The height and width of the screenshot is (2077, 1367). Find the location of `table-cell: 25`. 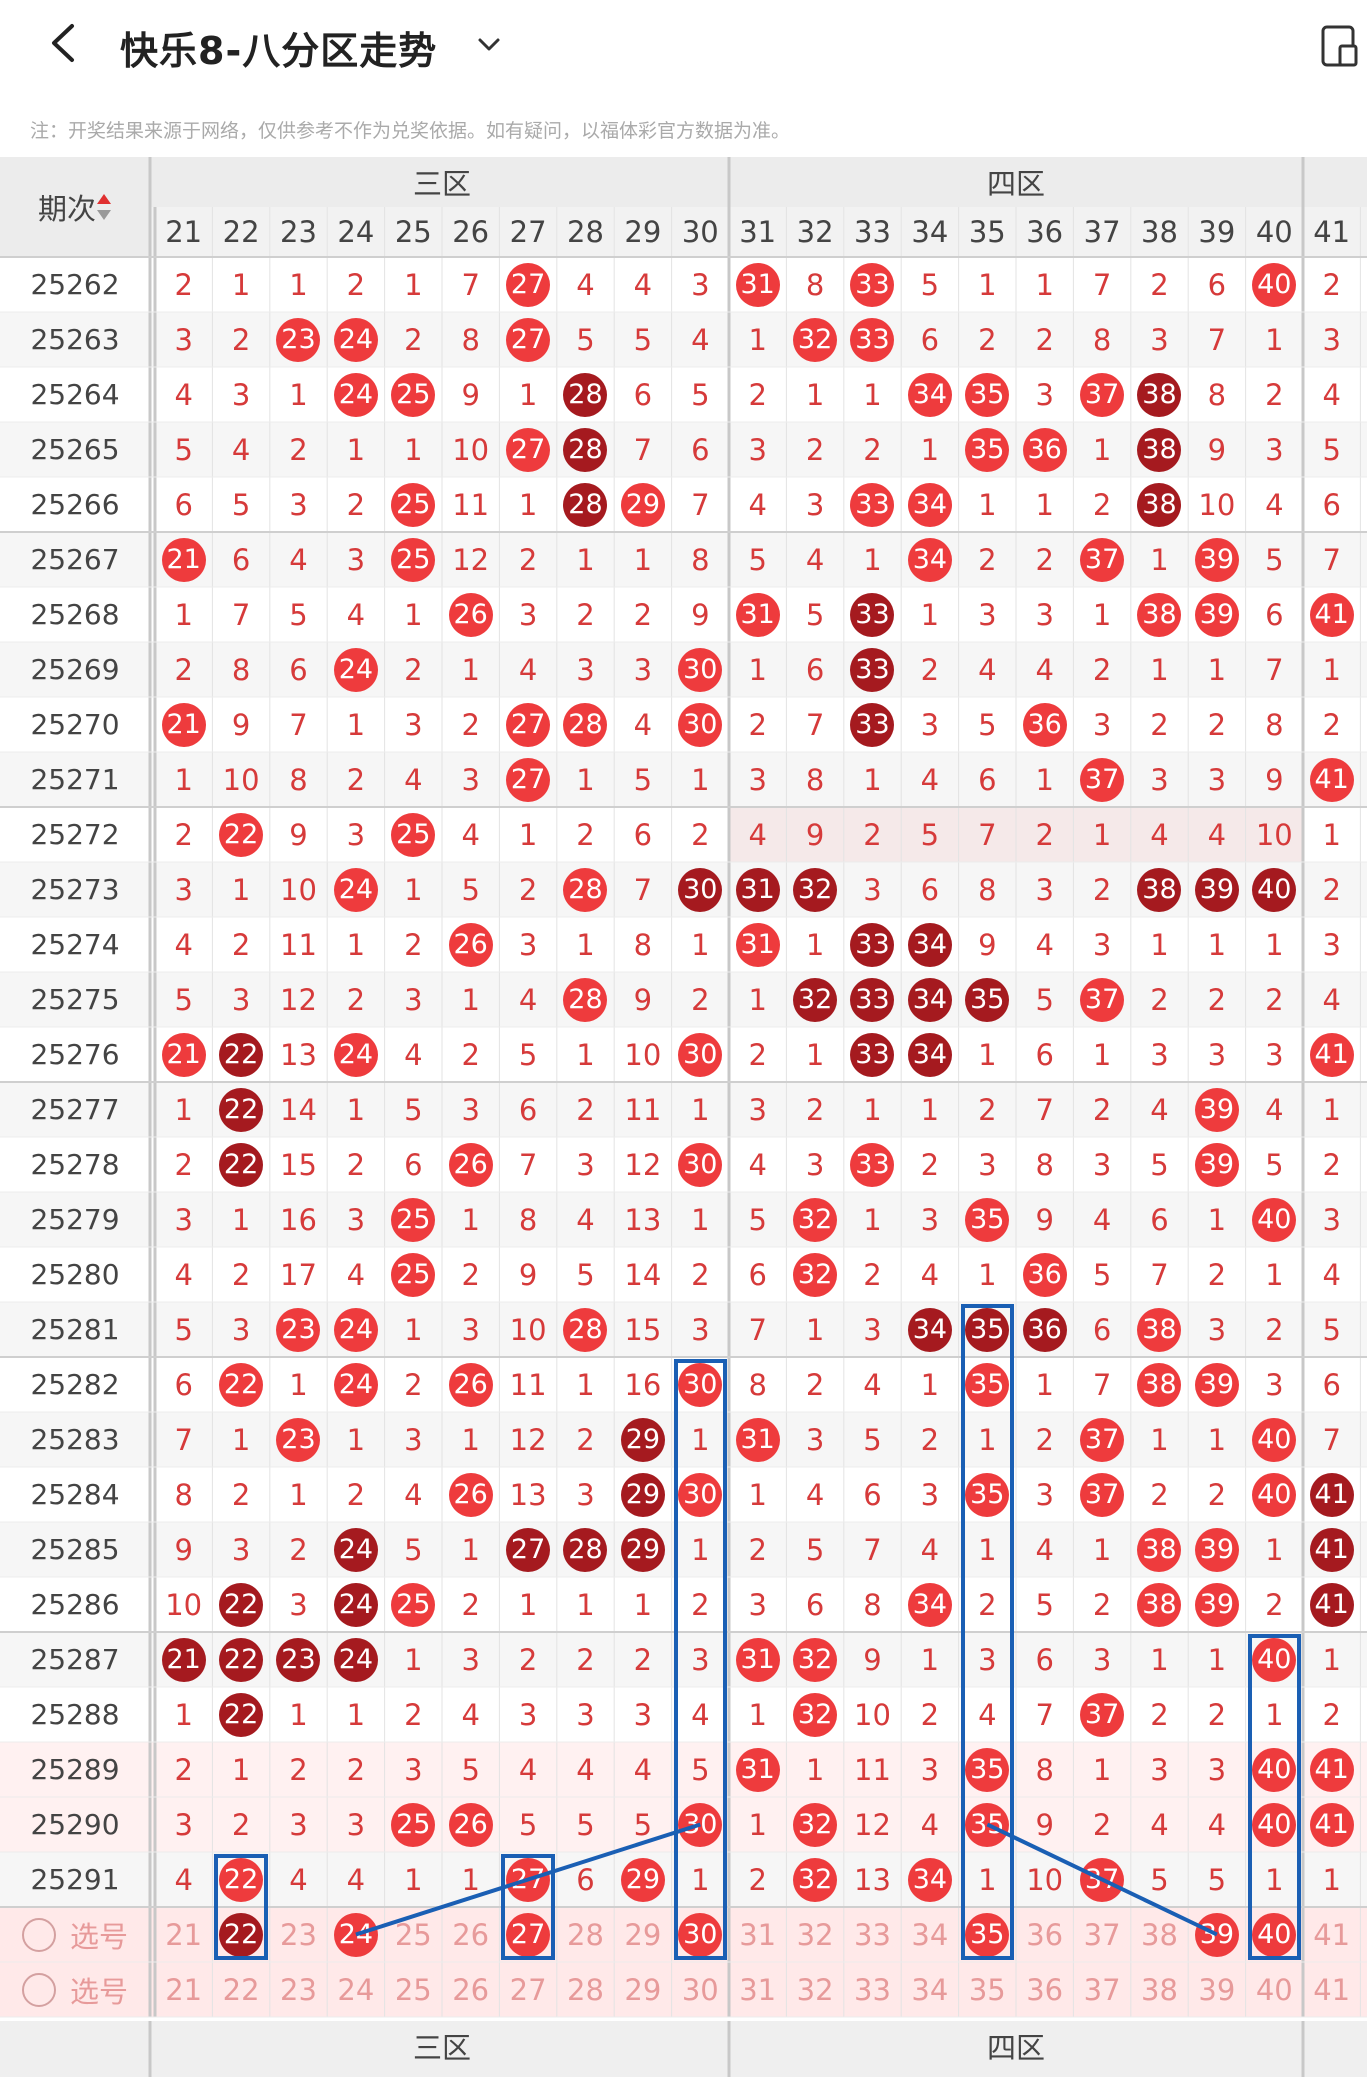

table-cell: 25 is located at coordinates (413, 559).